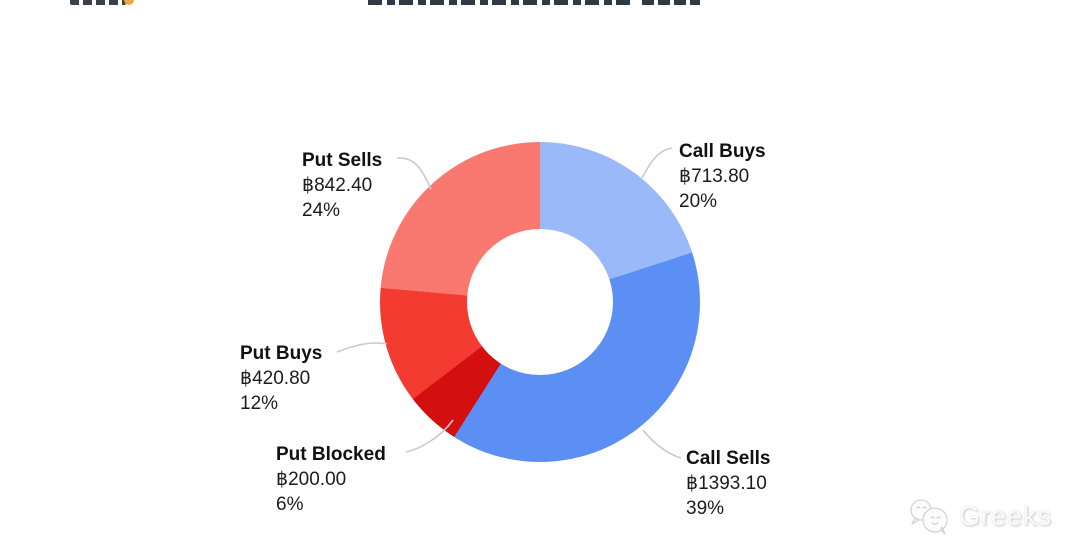 The width and height of the screenshot is (1080, 543). I want to click on cropped-title-remnant, so click(499, 2).